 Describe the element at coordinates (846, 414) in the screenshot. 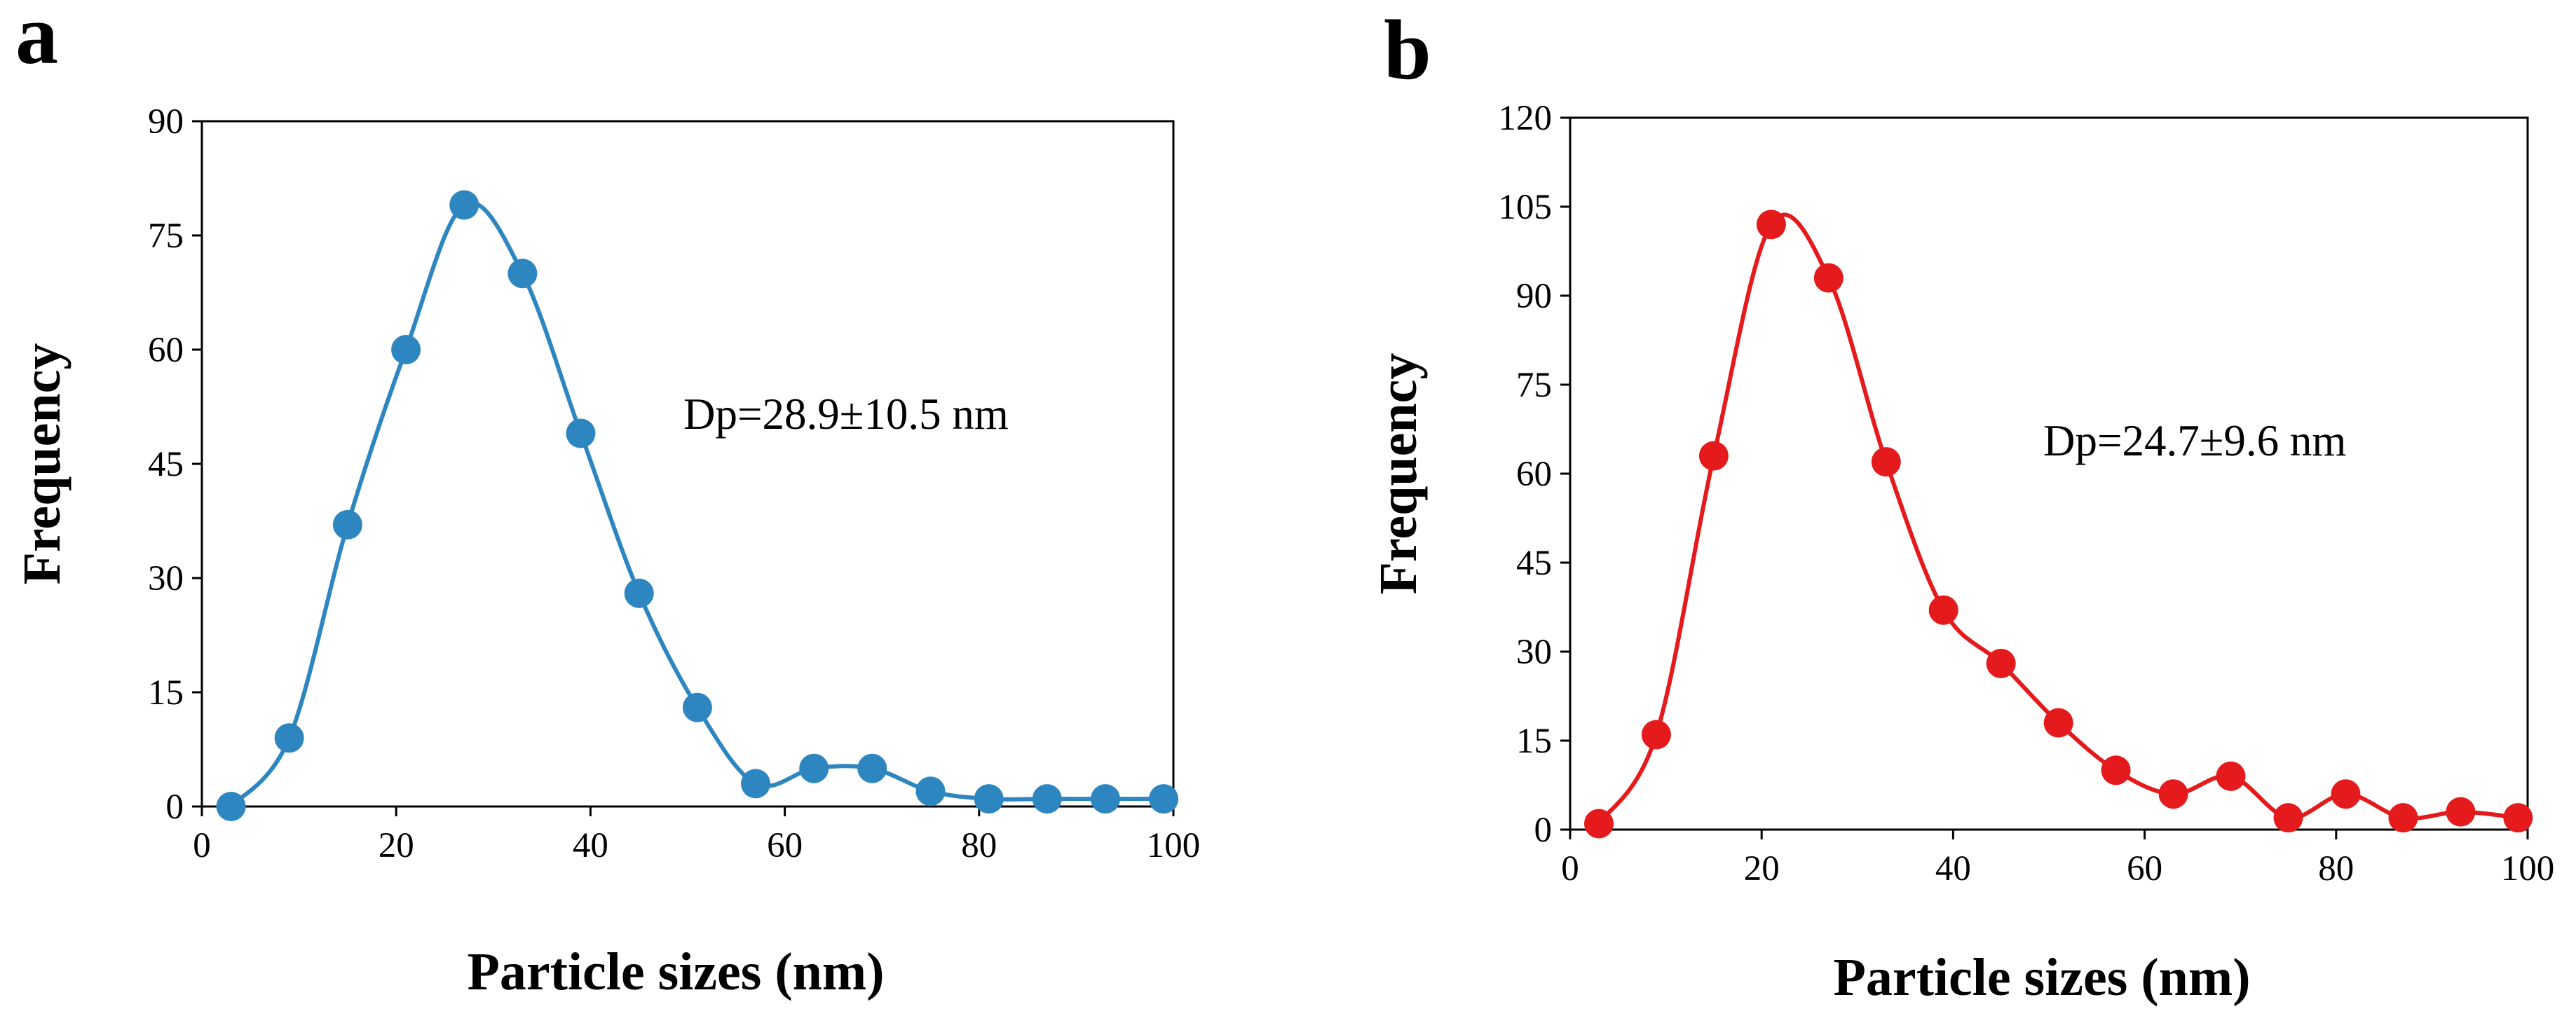

I see `size-annotation: Dp=28.9±10.5 nm` at that location.